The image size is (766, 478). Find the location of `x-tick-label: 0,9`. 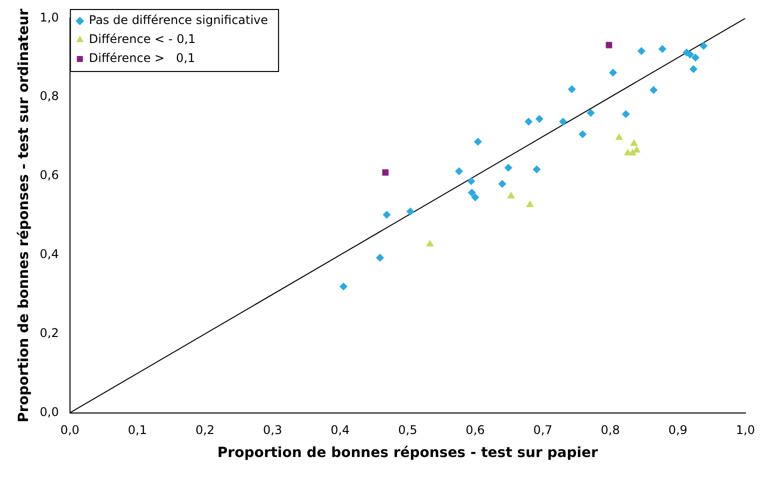

x-tick-label: 0,9 is located at coordinates (678, 430).